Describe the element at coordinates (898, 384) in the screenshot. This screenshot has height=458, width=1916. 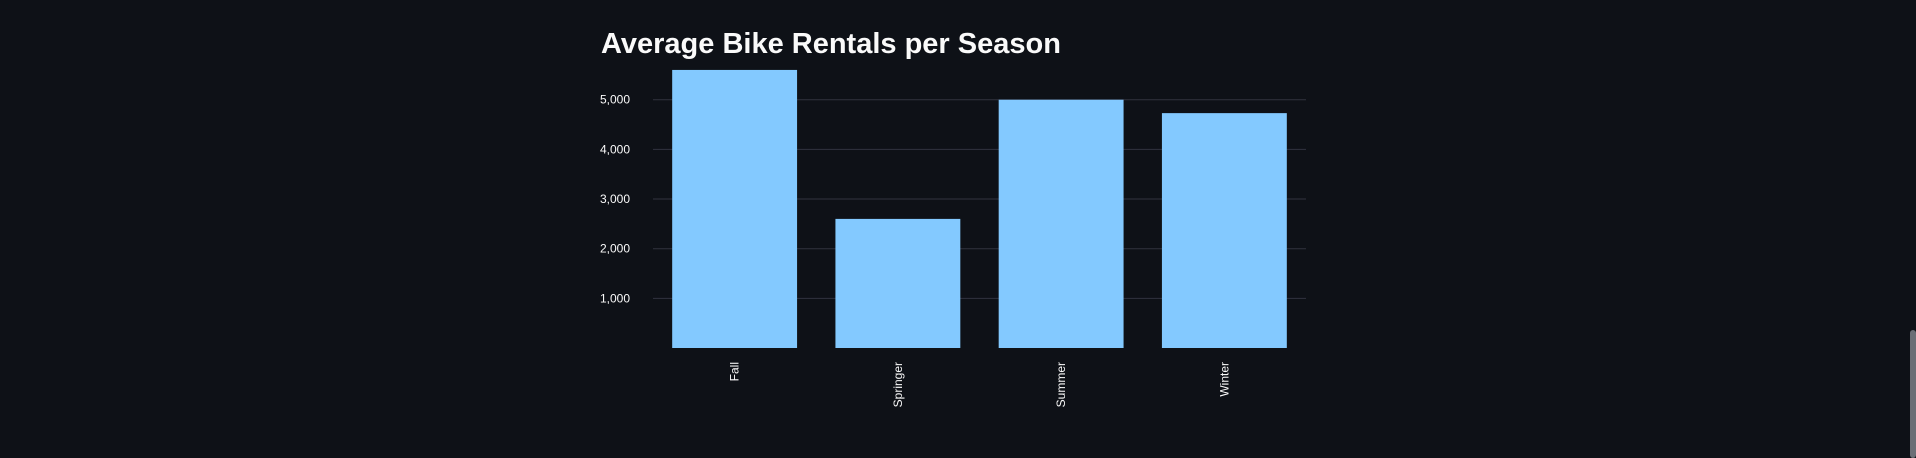
I see `x-tick-label: Springer` at that location.